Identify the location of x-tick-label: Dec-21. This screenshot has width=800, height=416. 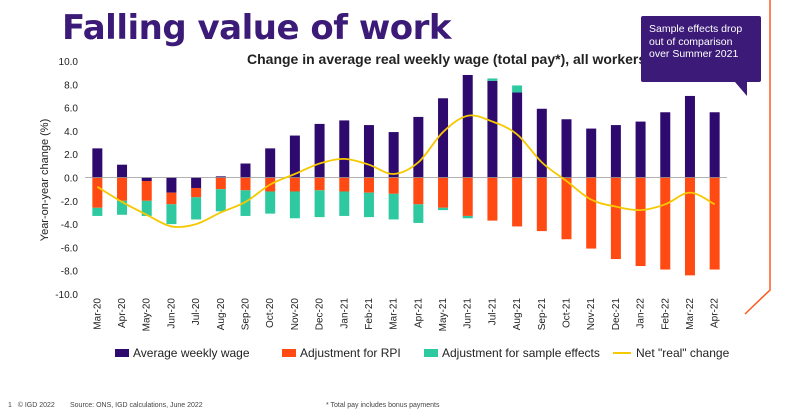
(616, 314).